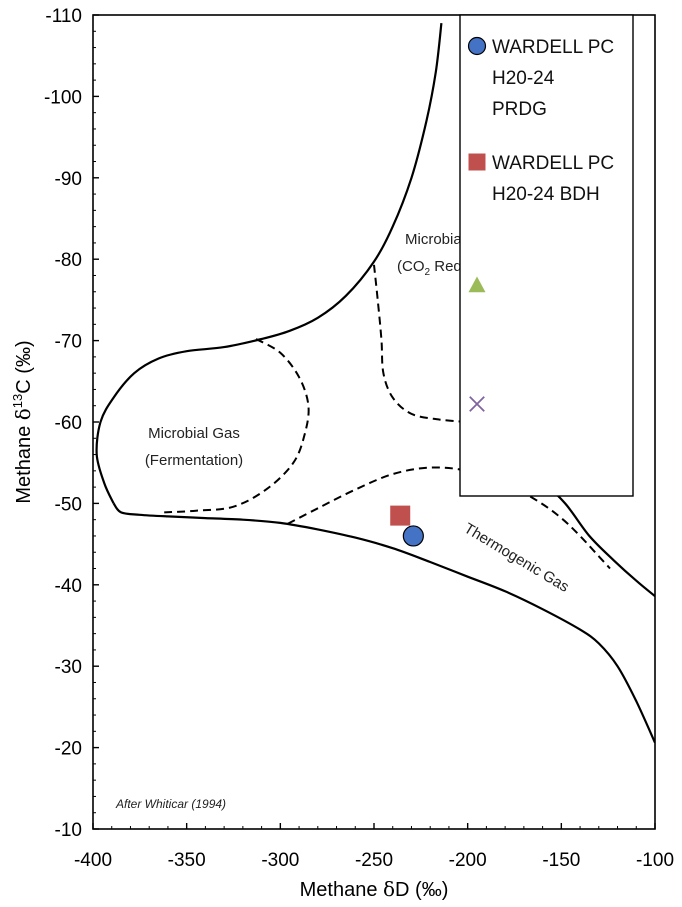  Describe the element at coordinates (468, 860) in the screenshot. I see `x-tick-label: -200` at that location.